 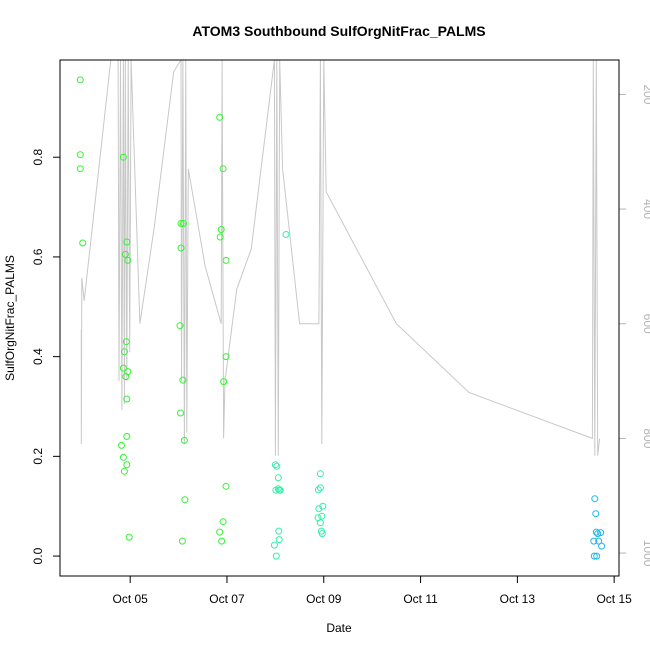 I want to click on y-tick-label: 0.0, so click(x=38, y=555).